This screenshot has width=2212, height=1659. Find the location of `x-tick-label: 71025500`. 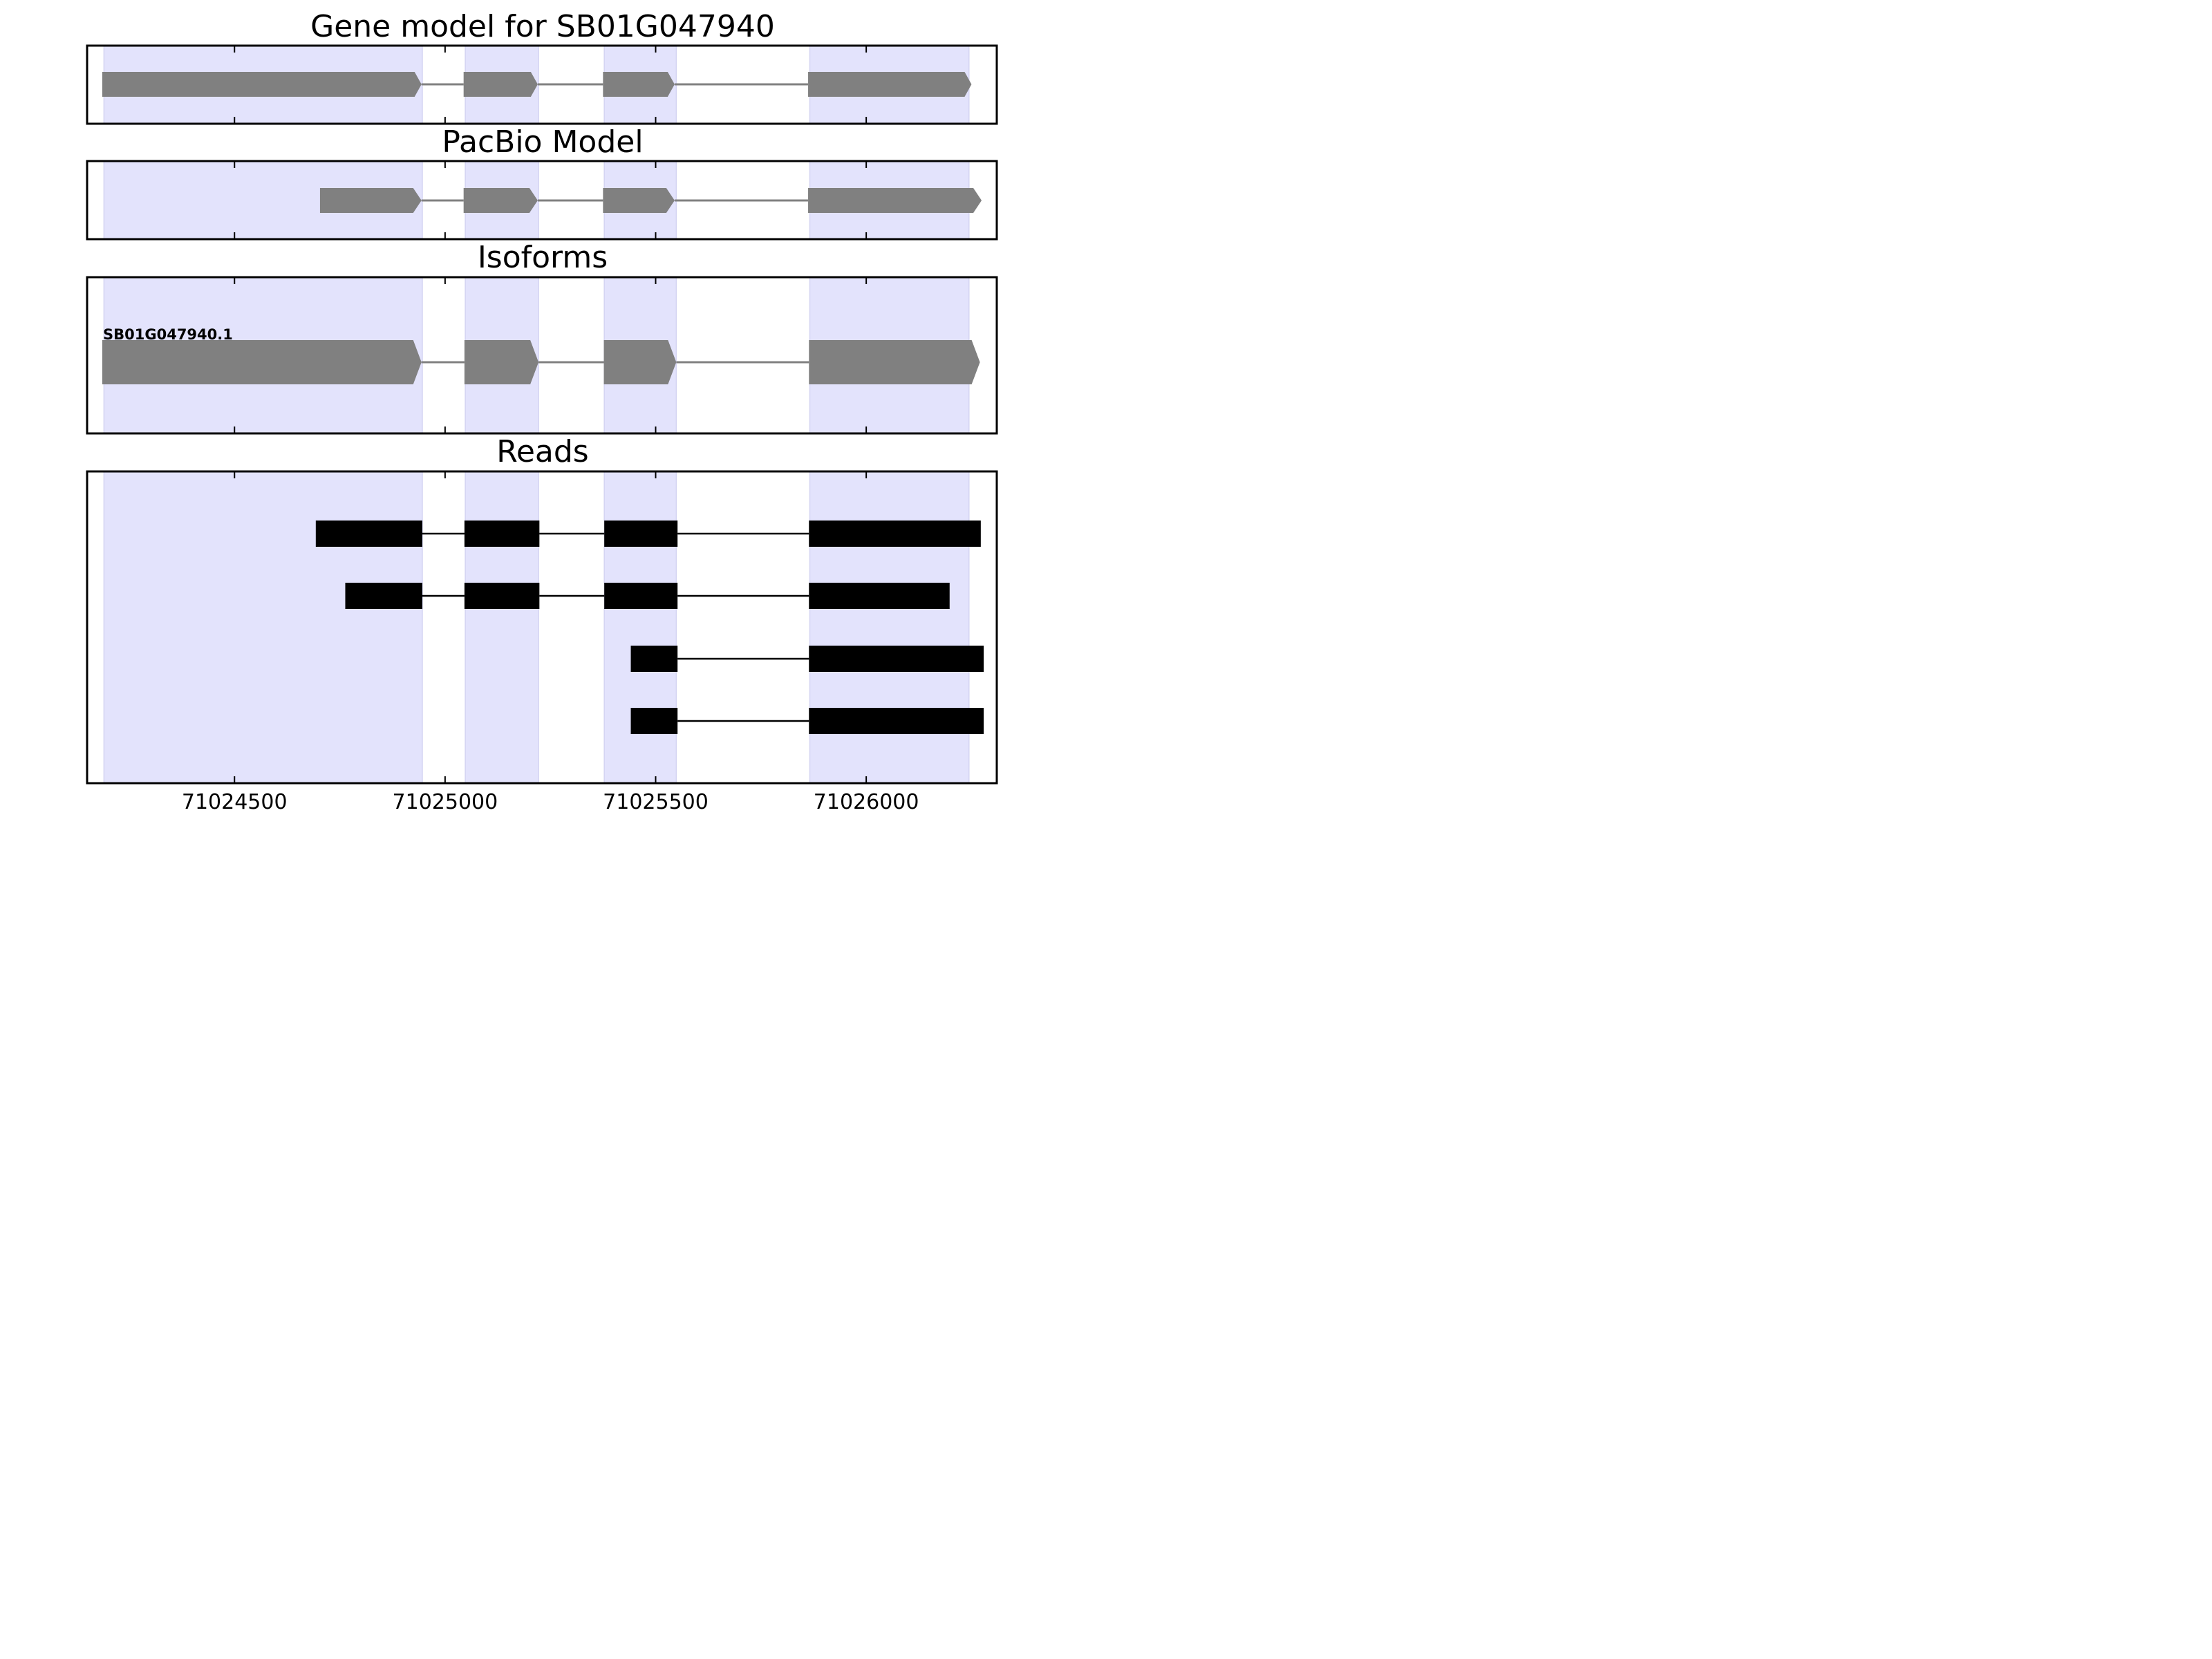

x-tick-label: 71025500 is located at coordinates (656, 801).